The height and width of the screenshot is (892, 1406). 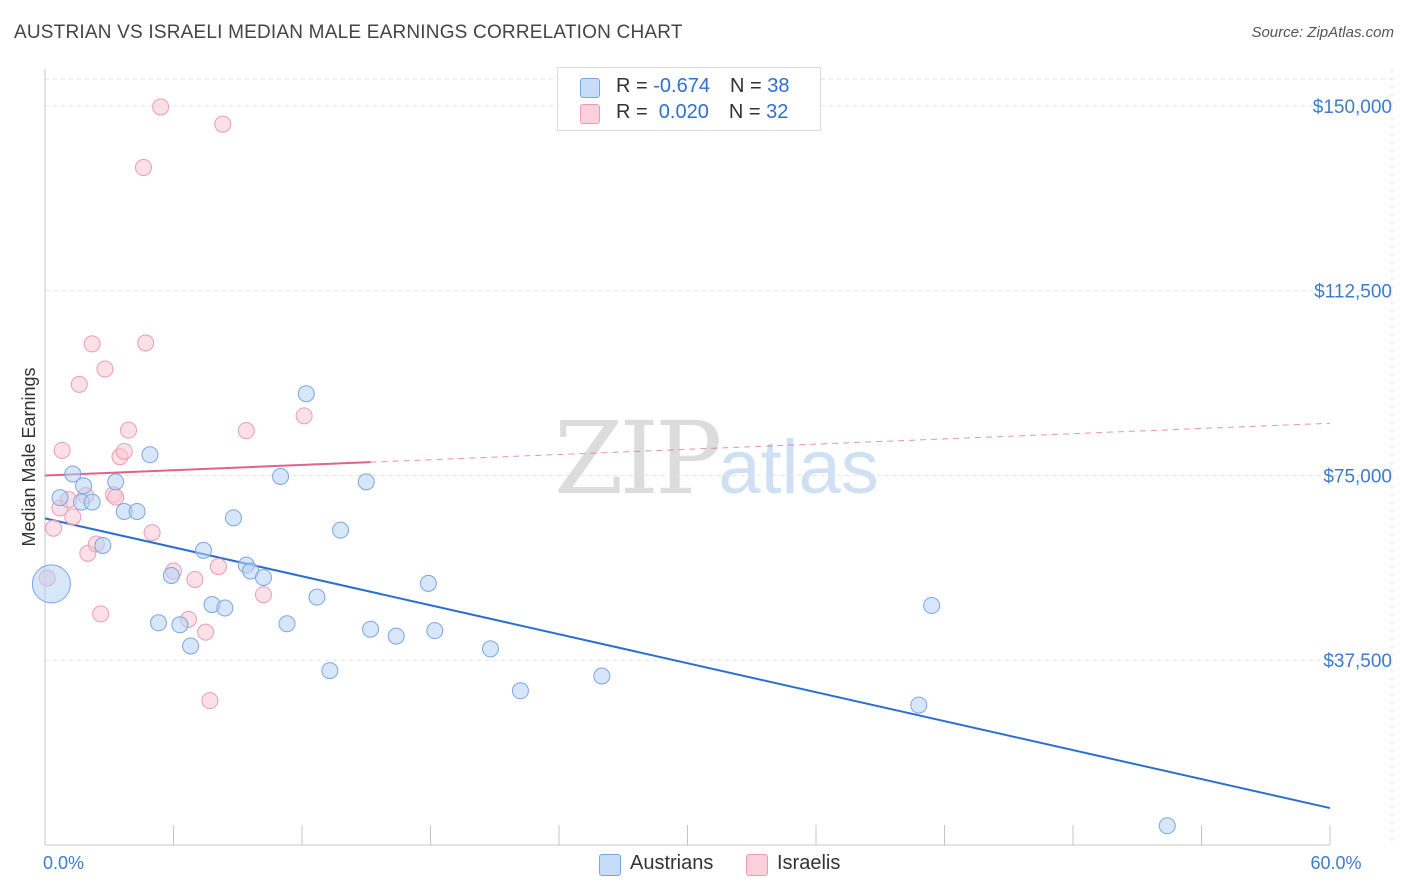 I want to click on legend-r-value: 0.020, so click(x=681, y=112).